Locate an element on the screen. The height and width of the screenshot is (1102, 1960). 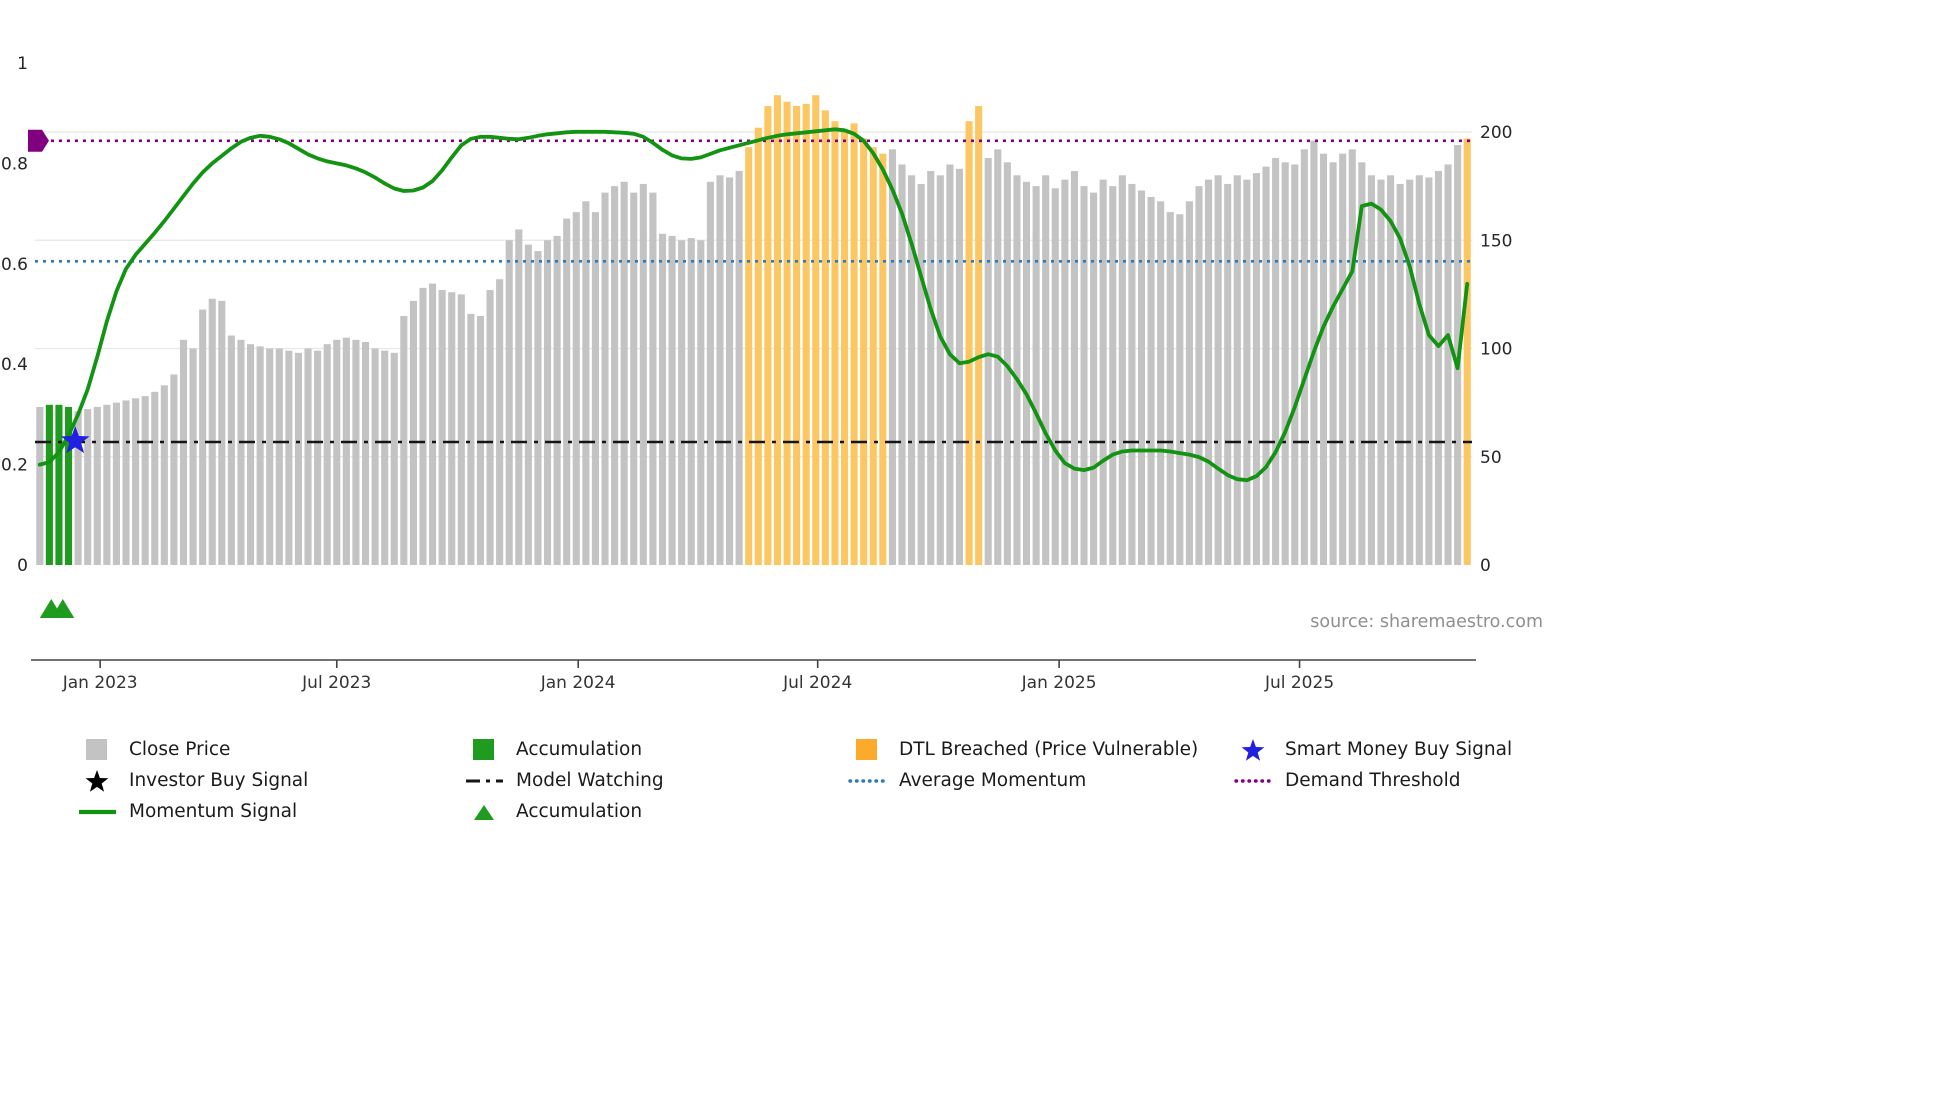
legend-item-close-price: Close Price is located at coordinates (271, 749).